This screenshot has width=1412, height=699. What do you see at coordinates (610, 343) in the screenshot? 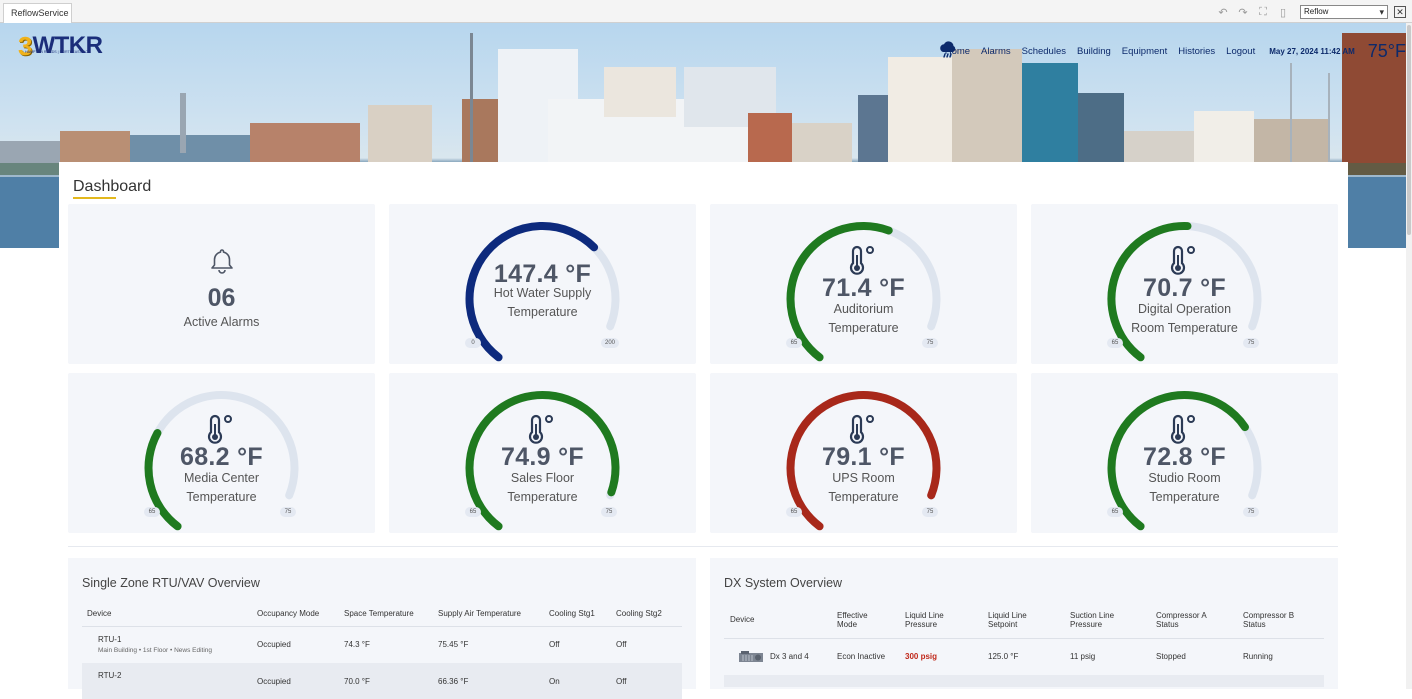
I see `gauge-max-label: 200` at bounding box center [610, 343].